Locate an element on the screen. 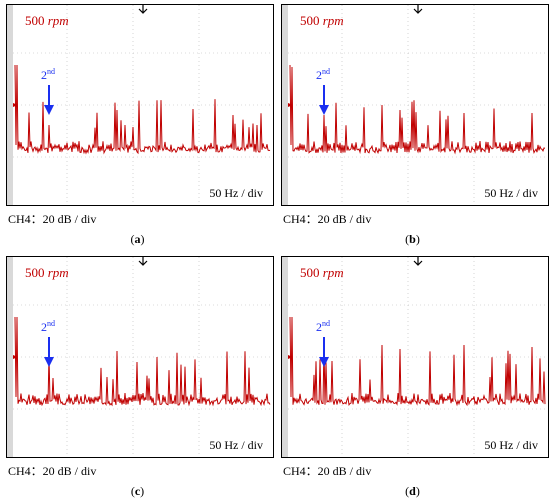 Image resolution: width=550 pixels, height=504 pixels. panel-caption: (d) is located at coordinates (412, 491).